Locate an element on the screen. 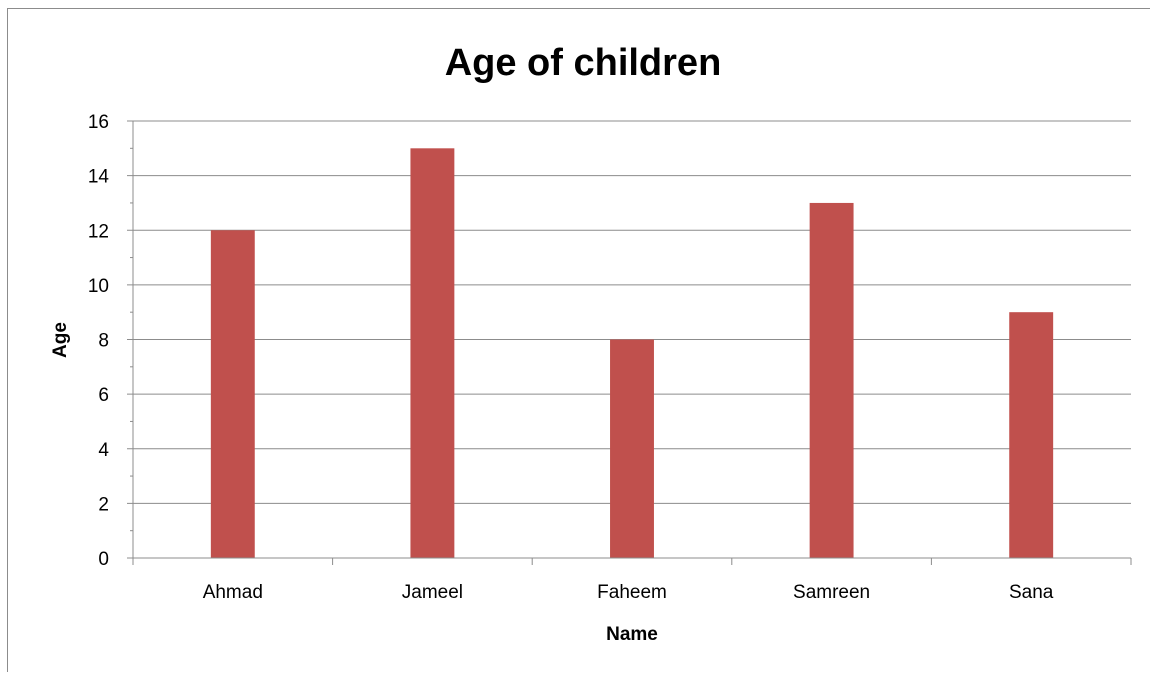 The height and width of the screenshot is (674, 1153). x-tick-label: Jameel is located at coordinates (432, 592).